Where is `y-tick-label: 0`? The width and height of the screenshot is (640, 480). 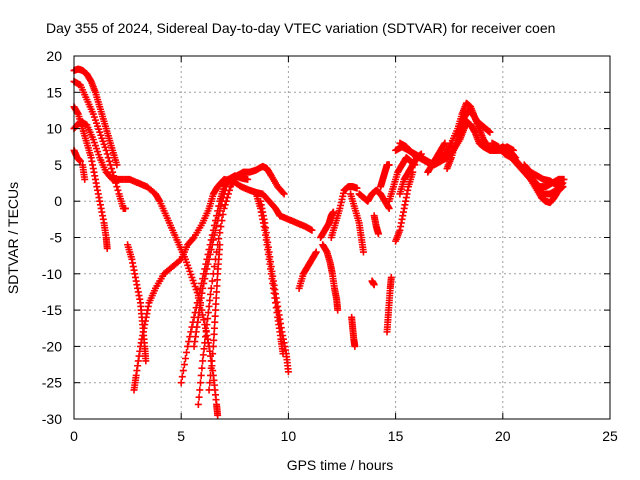
y-tick-label: 0 is located at coordinates (58, 201).